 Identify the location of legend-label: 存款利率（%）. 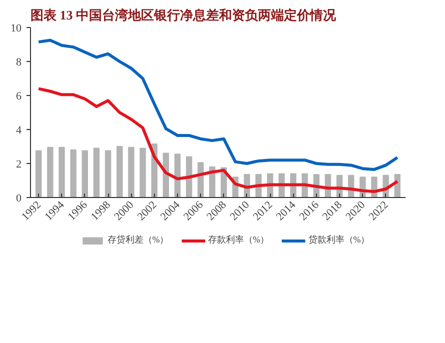
(239, 240).